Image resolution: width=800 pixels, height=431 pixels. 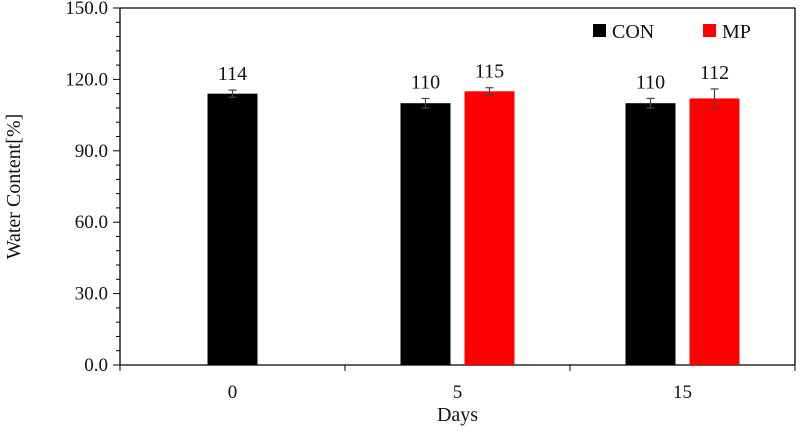 I want to click on y-tick-label: 30.0, so click(x=91, y=294).